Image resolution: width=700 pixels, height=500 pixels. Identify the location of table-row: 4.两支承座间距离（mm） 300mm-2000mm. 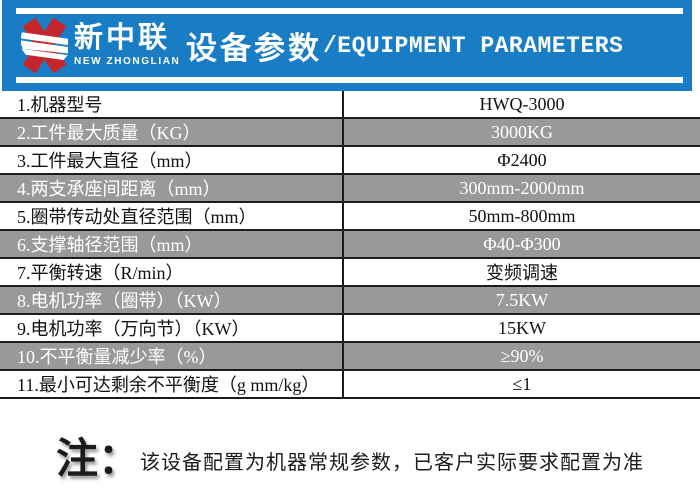
(350, 189).